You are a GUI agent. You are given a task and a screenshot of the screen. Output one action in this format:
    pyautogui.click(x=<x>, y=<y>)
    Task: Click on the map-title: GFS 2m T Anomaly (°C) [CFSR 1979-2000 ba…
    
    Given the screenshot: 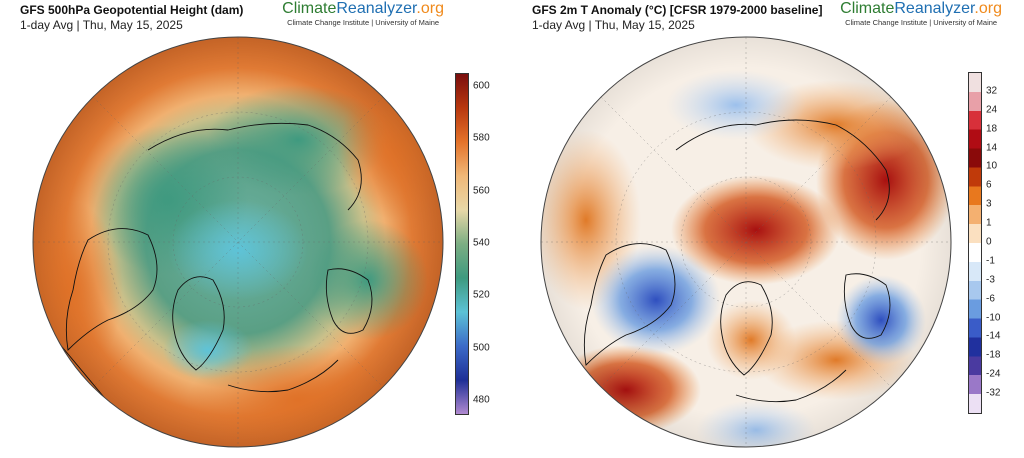 What is the action you would take?
    pyautogui.click(x=677, y=10)
    